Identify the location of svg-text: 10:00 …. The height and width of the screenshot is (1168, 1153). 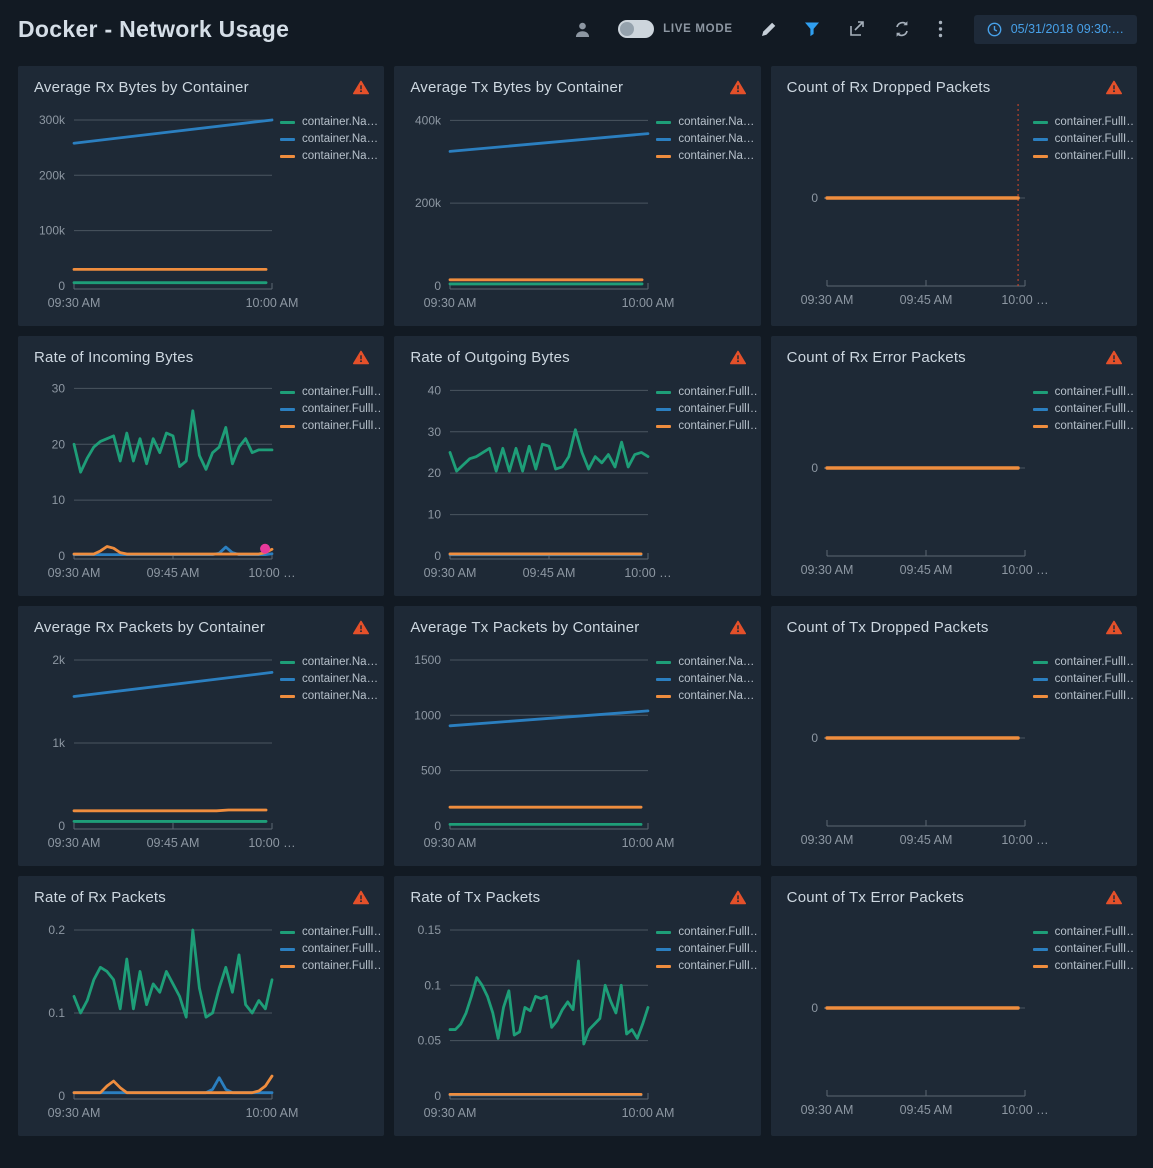
(1024, 840).